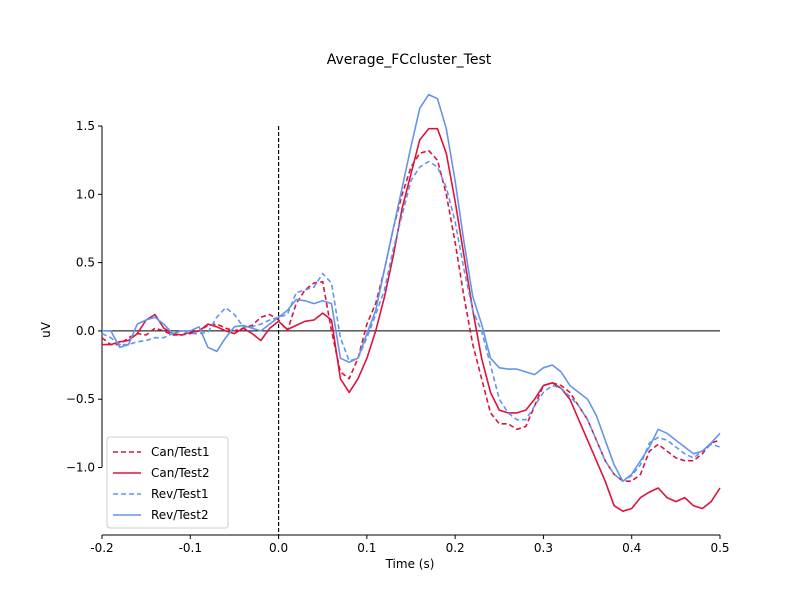 This screenshot has width=800, height=600. What do you see at coordinates (46, 329) in the screenshot?
I see `y-axis-label: uV` at bounding box center [46, 329].